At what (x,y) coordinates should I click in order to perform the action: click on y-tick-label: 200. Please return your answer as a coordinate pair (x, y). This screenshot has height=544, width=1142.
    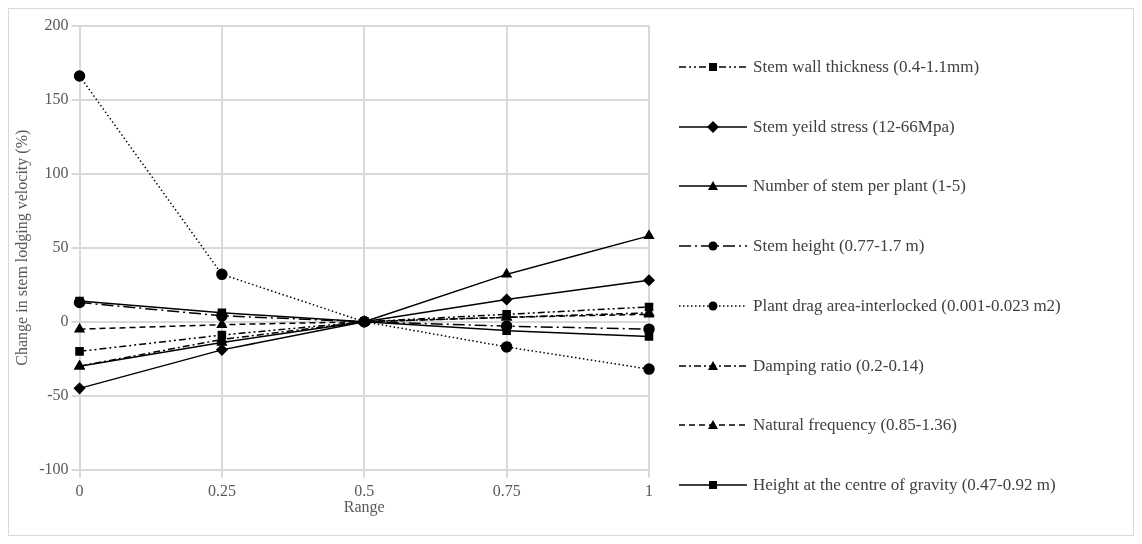
    Looking at the image, I should click on (56, 24).